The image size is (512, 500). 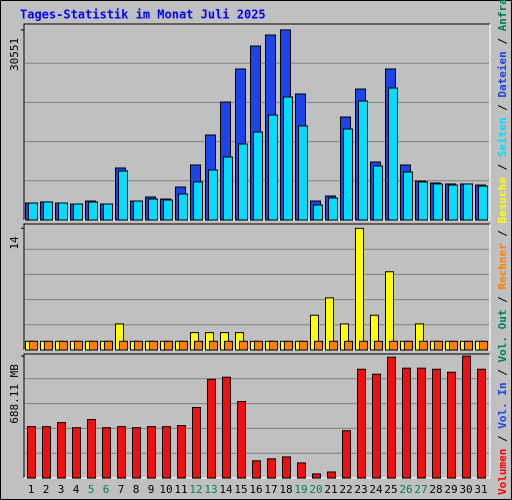 What do you see at coordinates (450, 489) in the screenshot?
I see `x-tick-label: 29` at bounding box center [450, 489].